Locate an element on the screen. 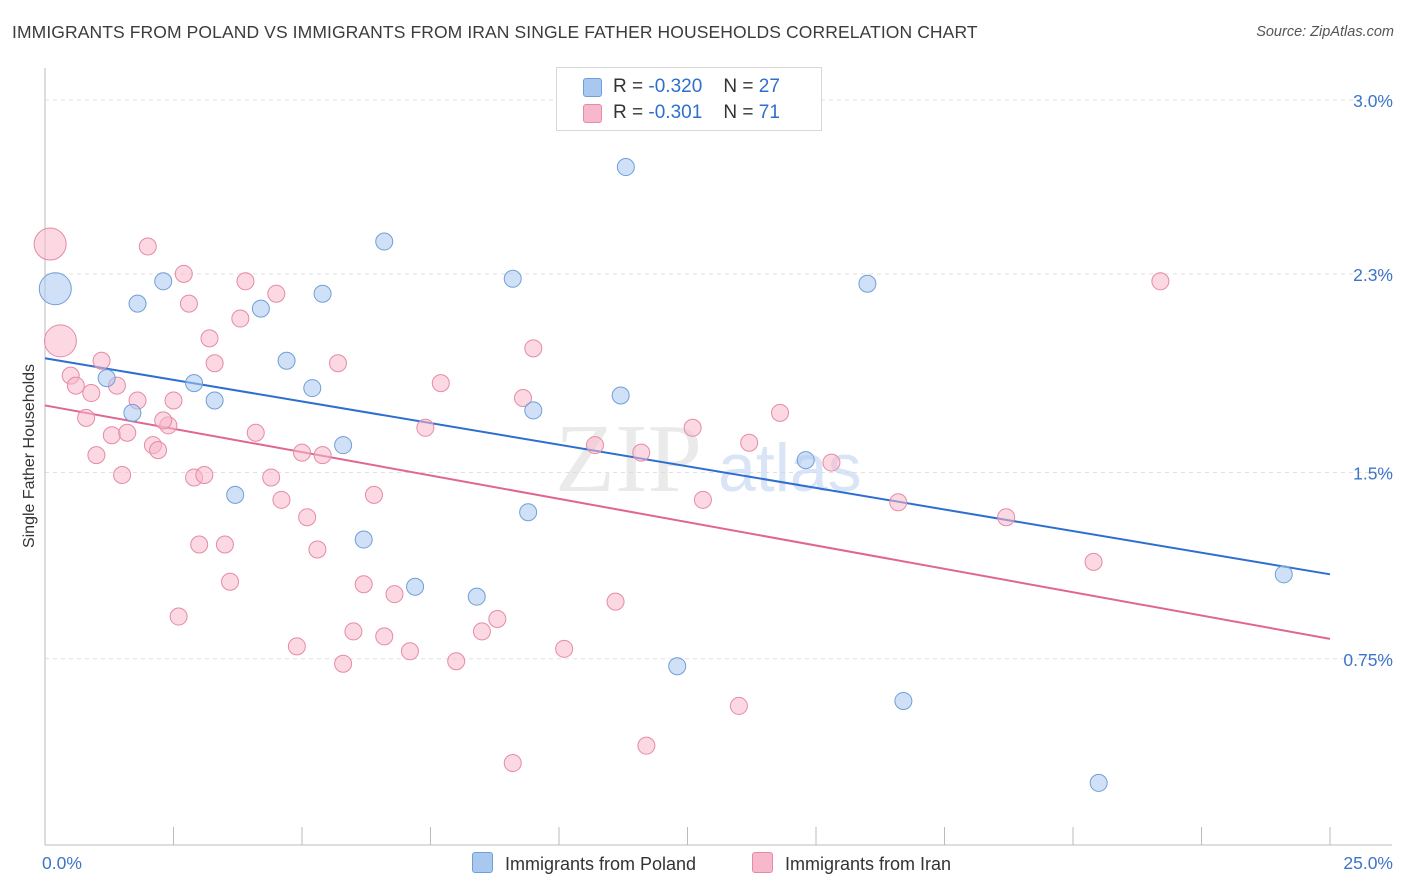 Image resolution: width=1406 pixels, height=892 pixels. legend-swatch-iran is located at coordinates (762, 862).